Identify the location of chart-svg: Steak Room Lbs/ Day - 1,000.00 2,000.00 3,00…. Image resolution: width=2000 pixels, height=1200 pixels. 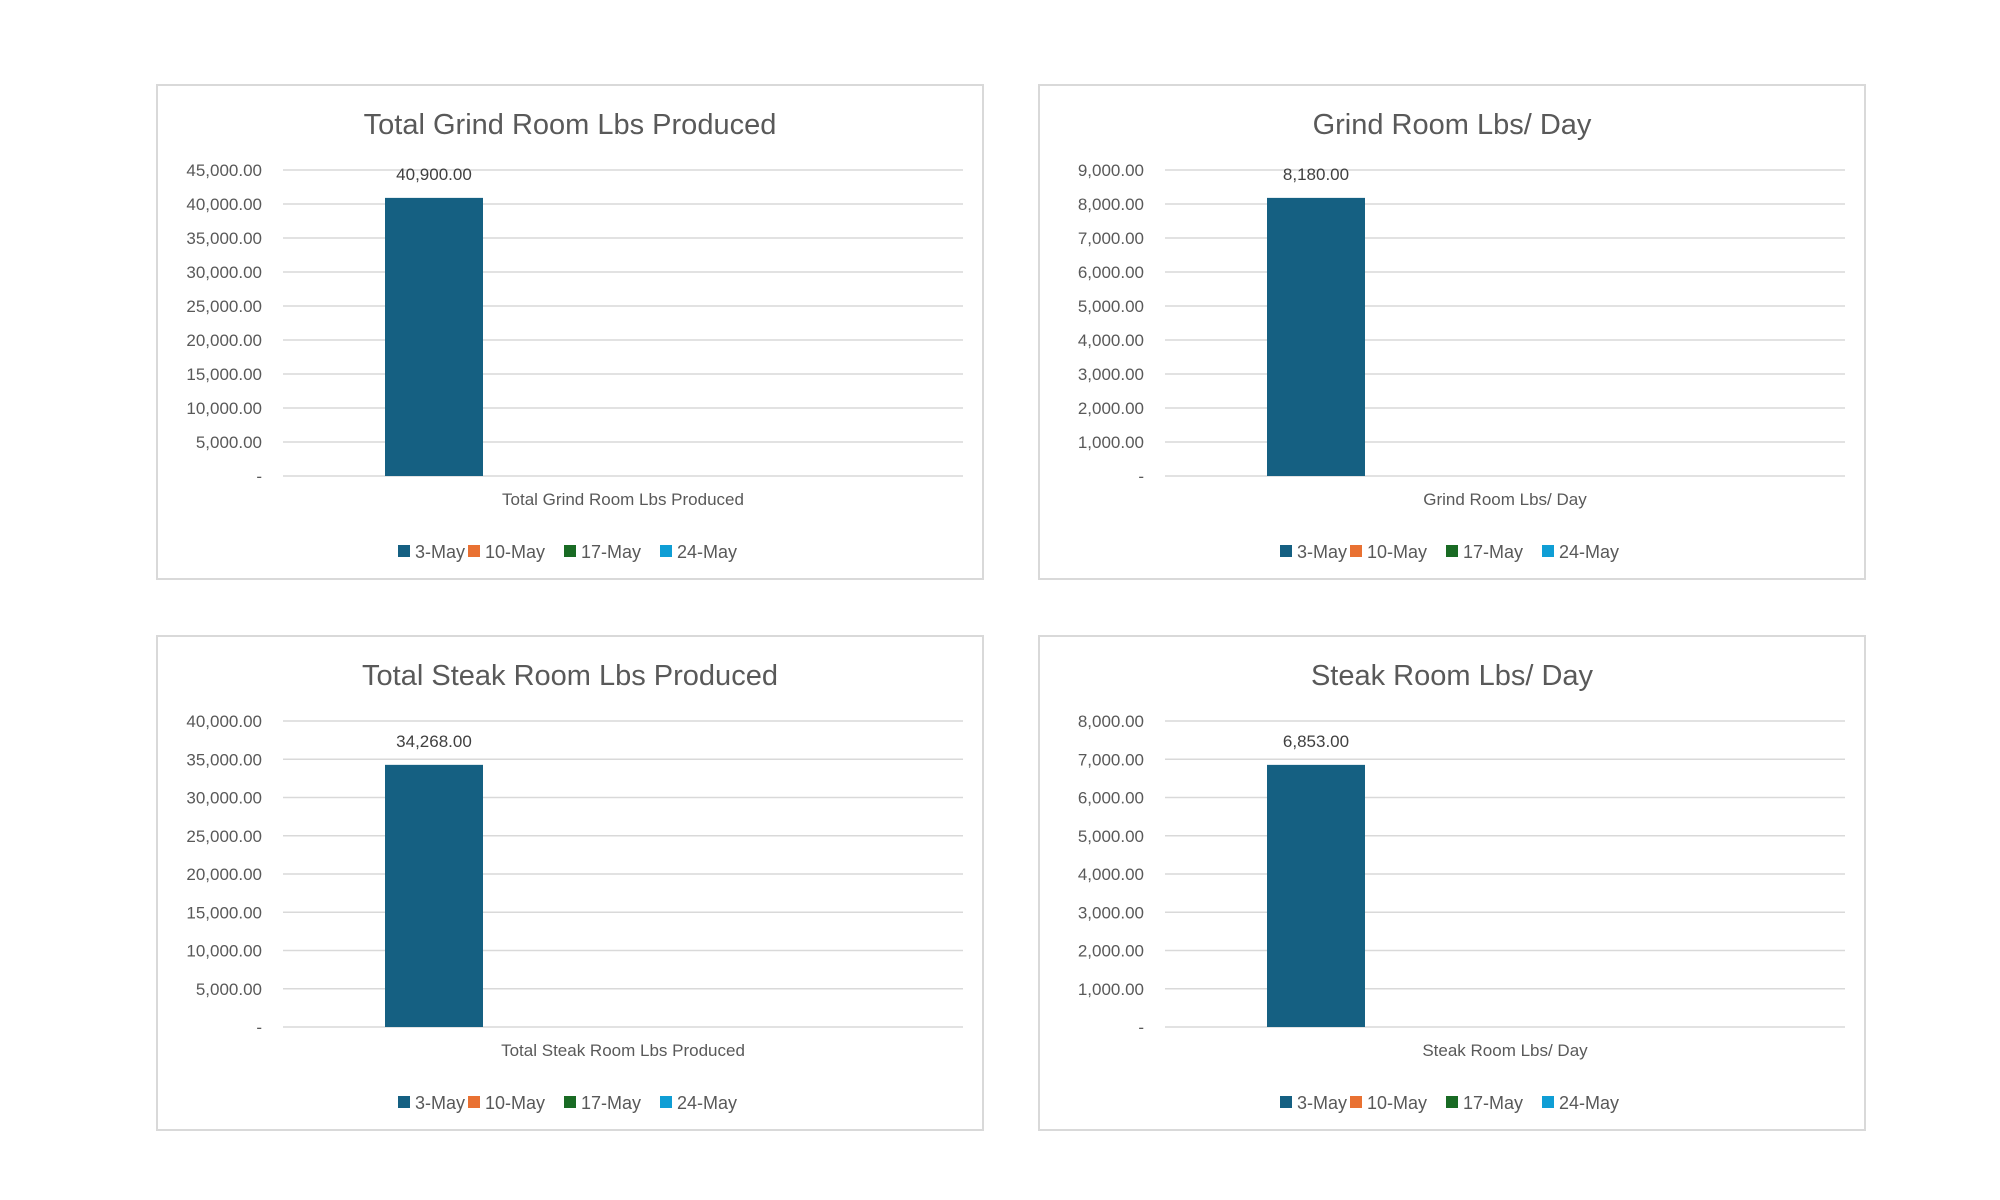
(1461, 886).